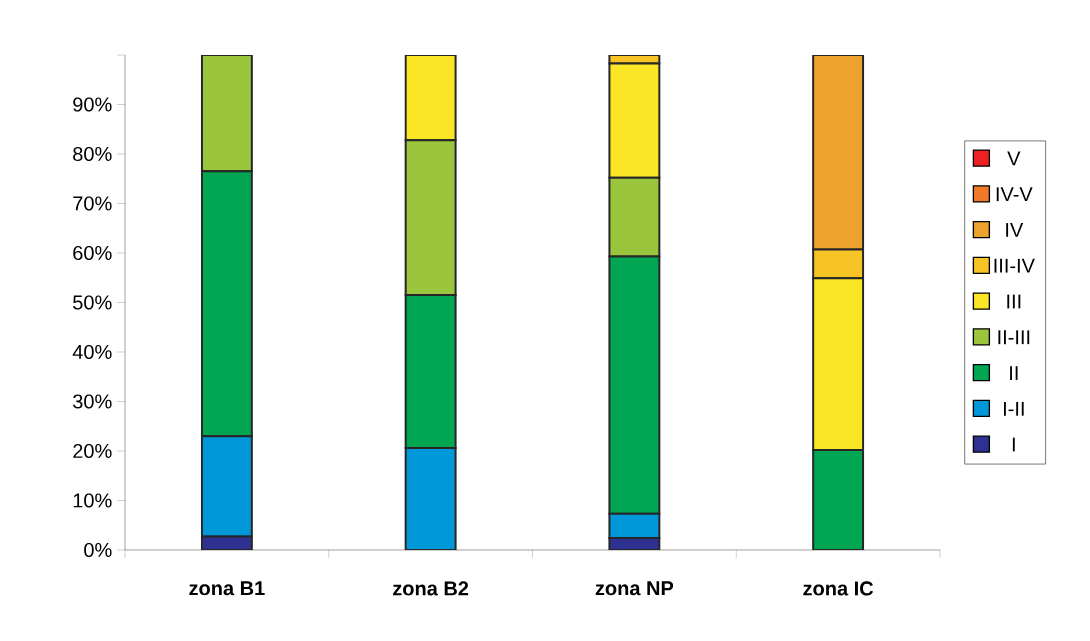  What do you see at coordinates (1014, 265) in the screenshot?
I see `legend-label: III-IV` at bounding box center [1014, 265].